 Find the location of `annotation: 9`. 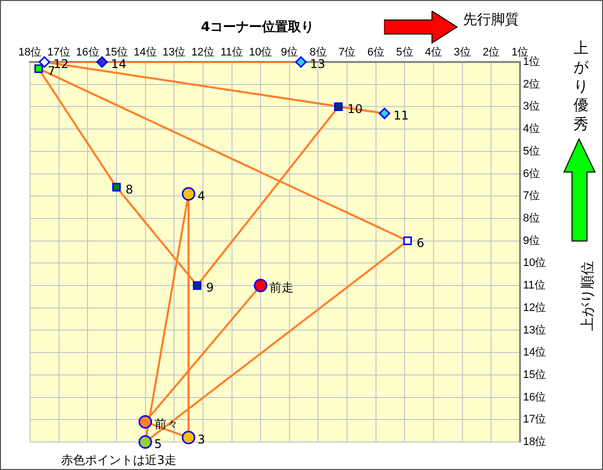

annotation: 9 is located at coordinates (210, 287).